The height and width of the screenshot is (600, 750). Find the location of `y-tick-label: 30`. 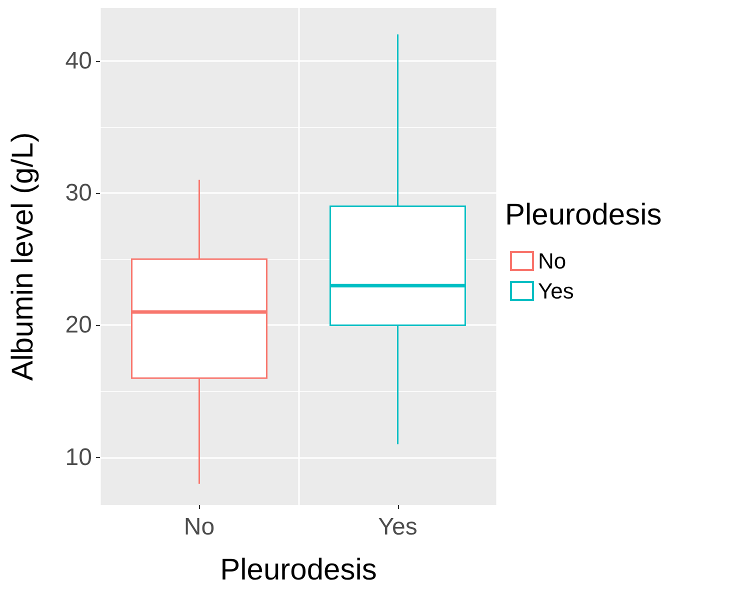

y-tick-label: 30 is located at coordinates (78, 193).